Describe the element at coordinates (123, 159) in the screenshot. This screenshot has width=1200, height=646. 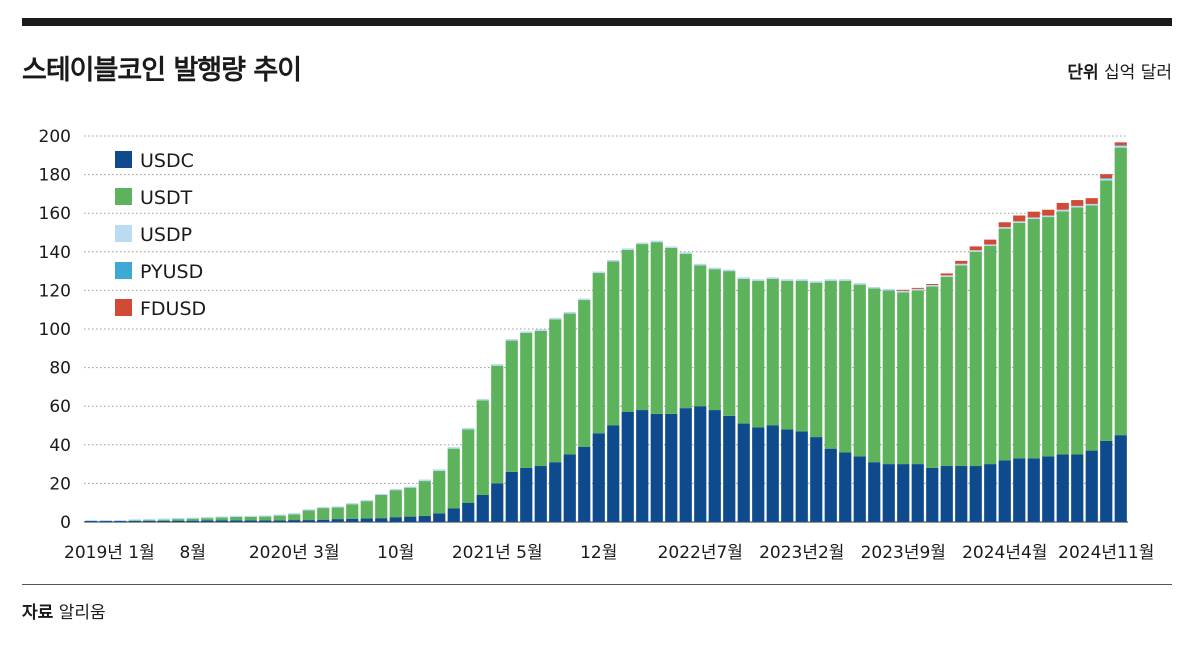
I see `legend-swatch-usdc` at that location.